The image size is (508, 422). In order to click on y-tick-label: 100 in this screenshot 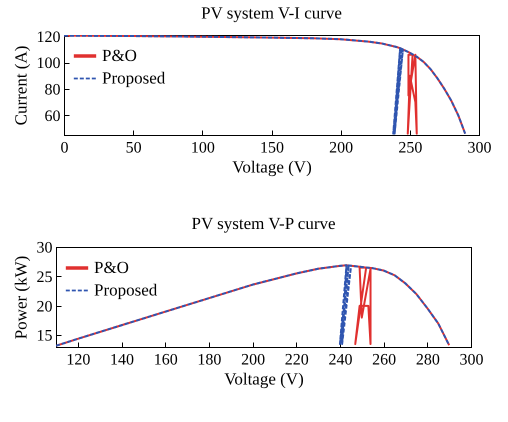, I will do `click(48, 63)`.